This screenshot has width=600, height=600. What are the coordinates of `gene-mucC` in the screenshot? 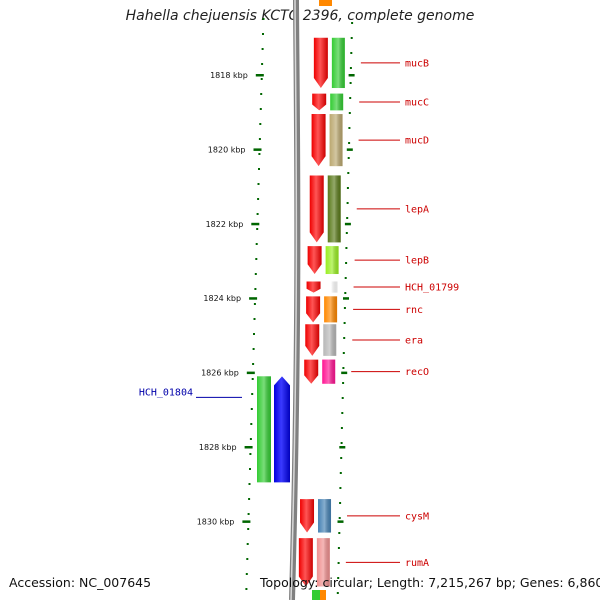 It's located at (328, 102).